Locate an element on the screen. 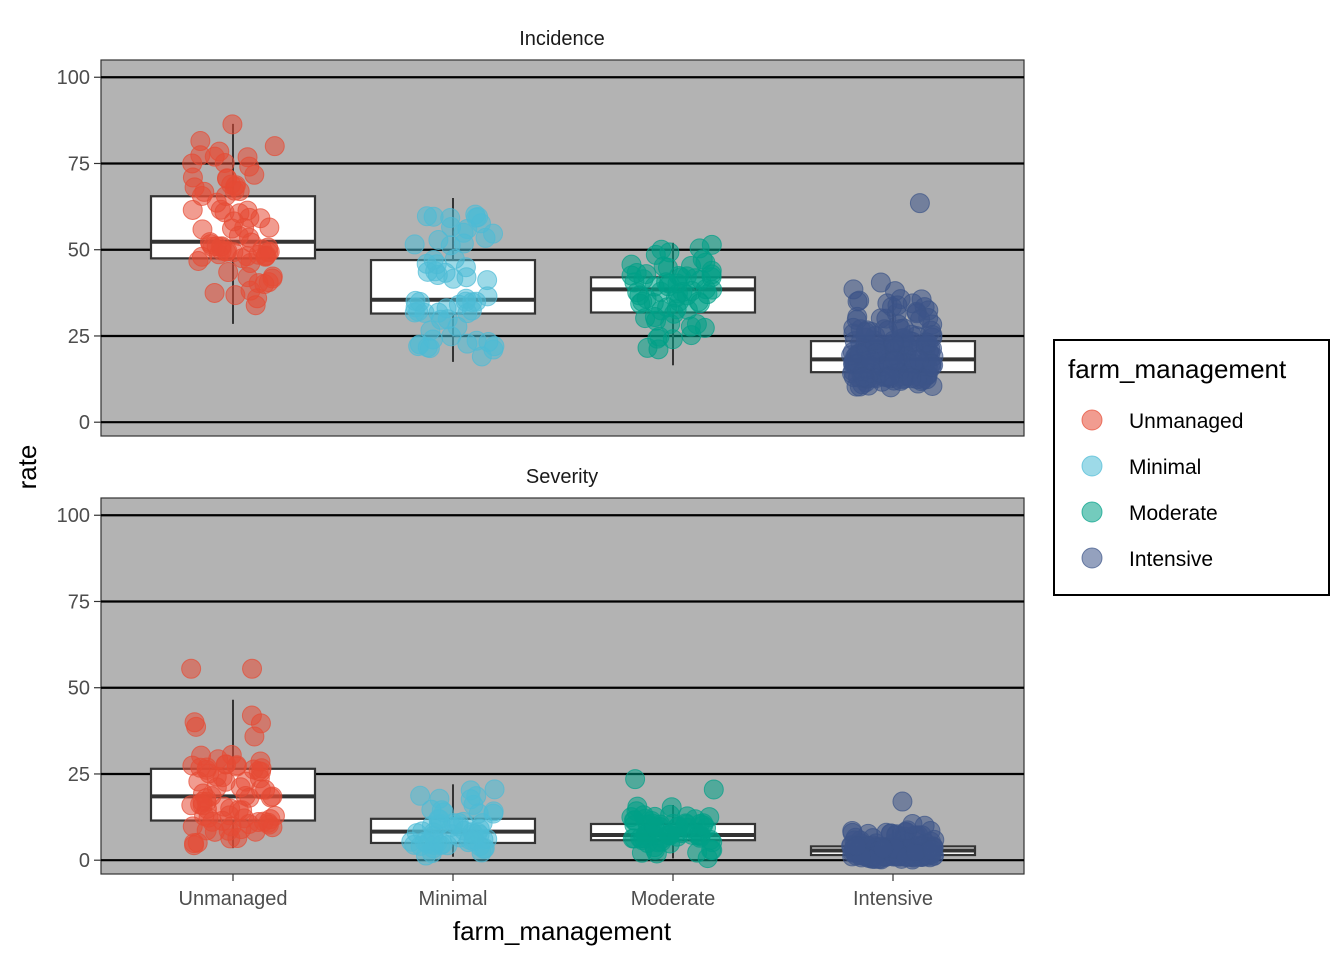 Image resolution: width=1344 pixels, height=960 pixels. points-severity is located at coordinates (563, 764).